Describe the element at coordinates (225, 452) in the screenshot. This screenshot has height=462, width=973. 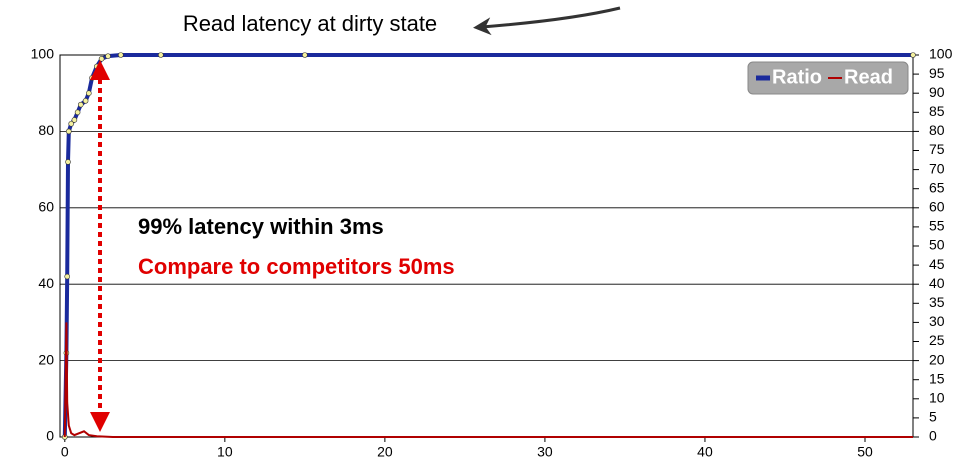
I see `x-tick-label: 10` at that location.